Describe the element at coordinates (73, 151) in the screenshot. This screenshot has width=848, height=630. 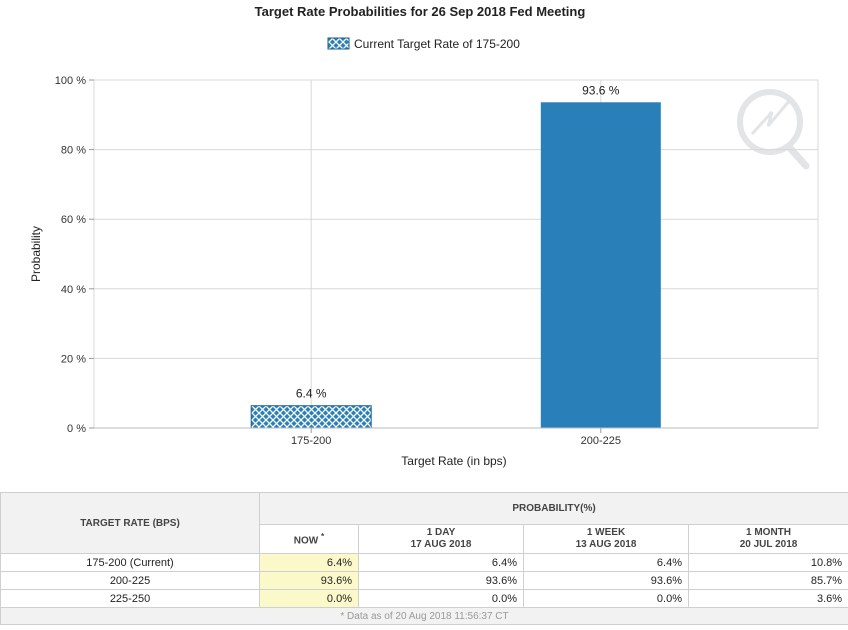
I see `y-tick-label: 80 %` at that location.